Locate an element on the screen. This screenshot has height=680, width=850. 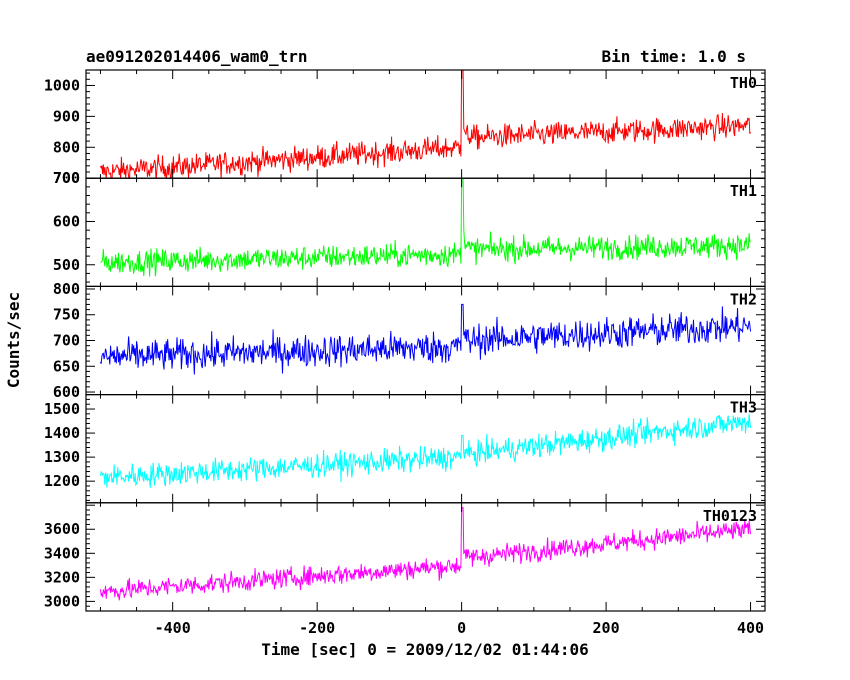
y-tick-label: 650 is located at coordinates (66, 366).